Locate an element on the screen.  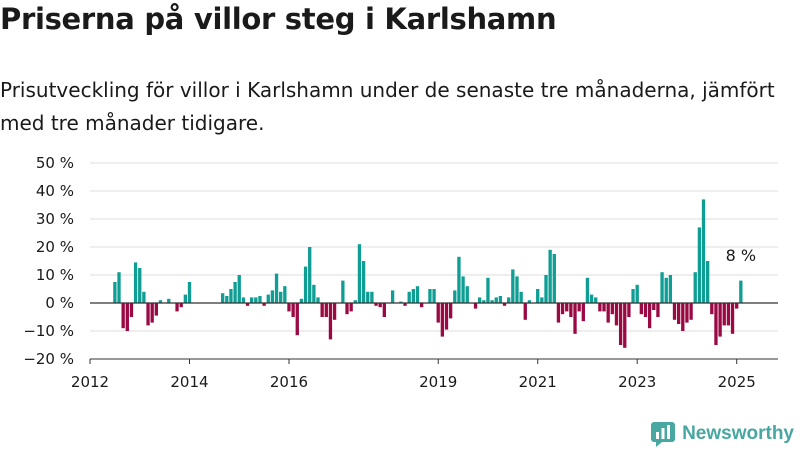
y-tick-label: 0 % is located at coordinates (59, 303).